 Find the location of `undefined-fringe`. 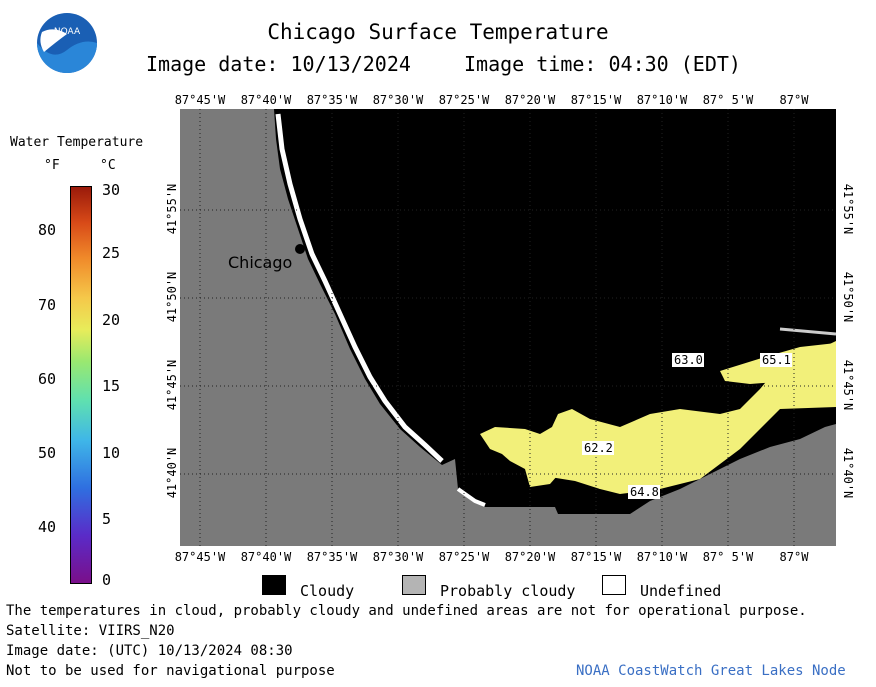

undefined-fringe is located at coordinates (359, 288).